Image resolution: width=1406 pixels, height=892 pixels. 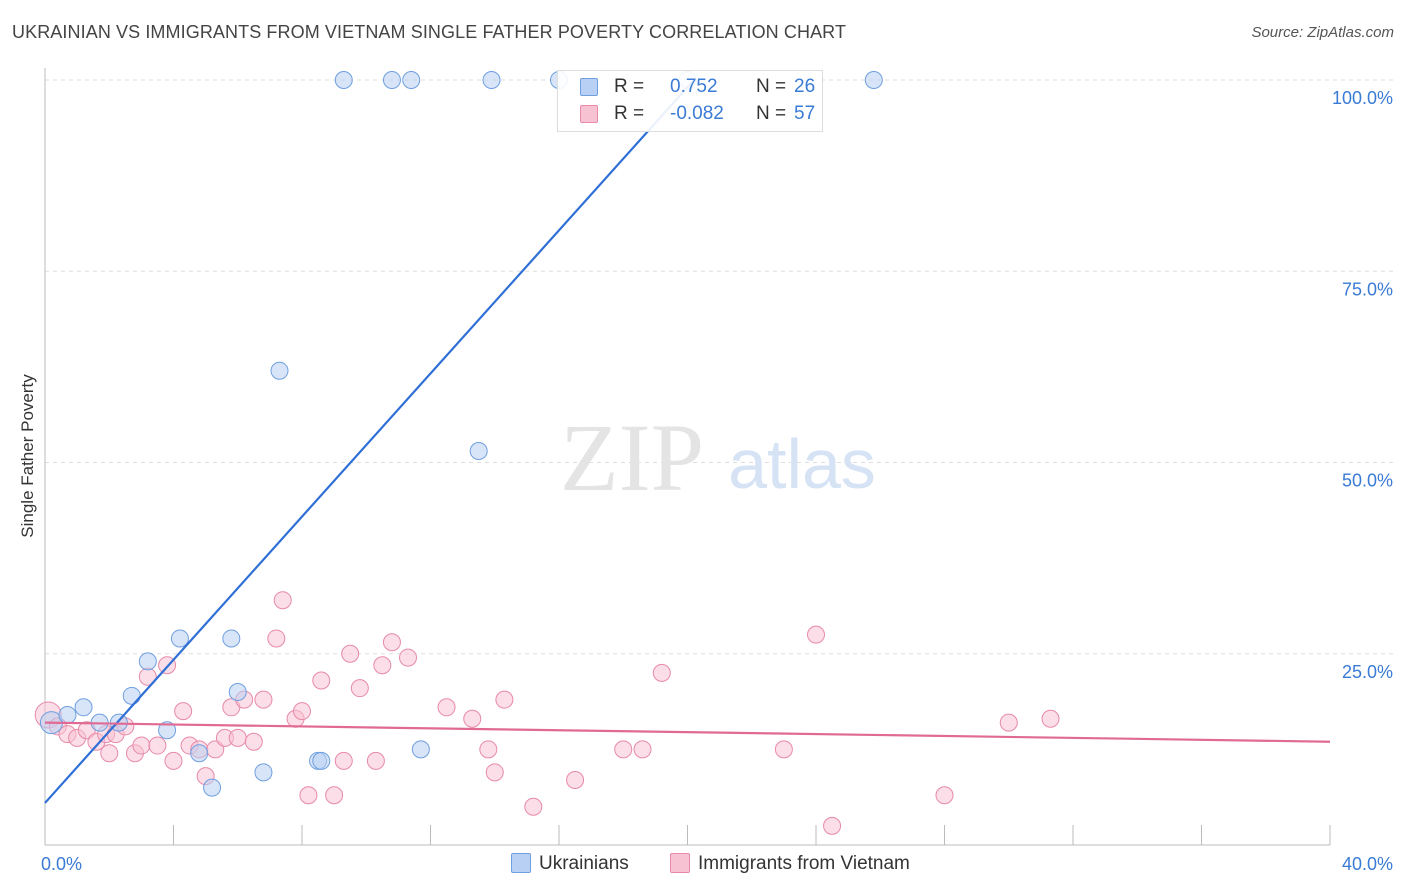 What do you see at coordinates (61, 864) in the screenshot?
I see `x-tick-label: 0.0%` at bounding box center [61, 864].